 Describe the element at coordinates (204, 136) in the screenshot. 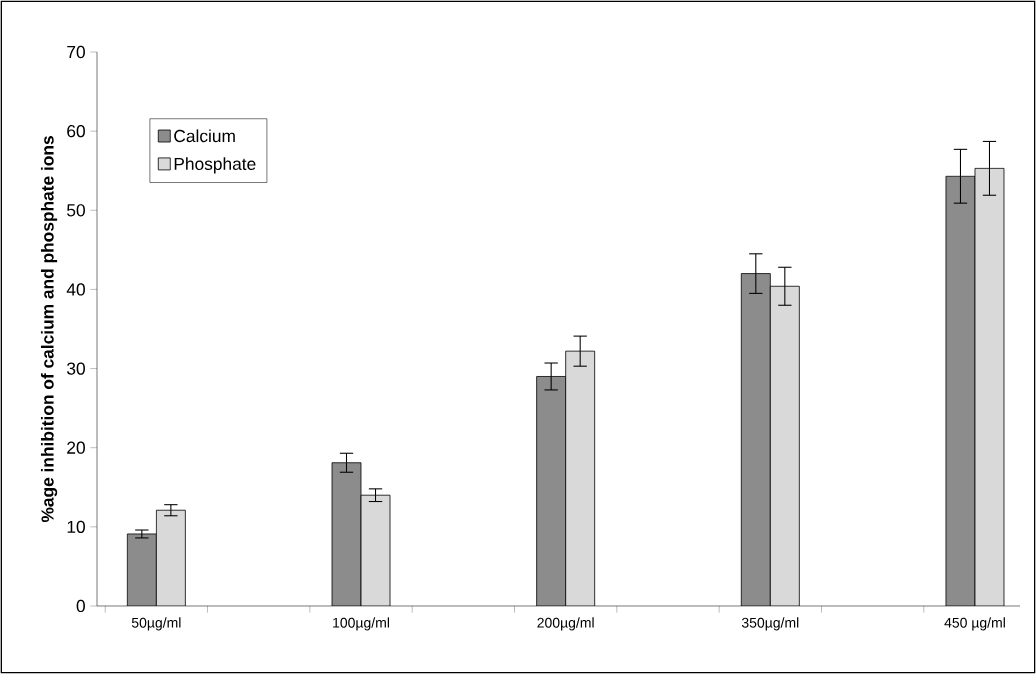

I see `legend-label: Calcium` at that location.